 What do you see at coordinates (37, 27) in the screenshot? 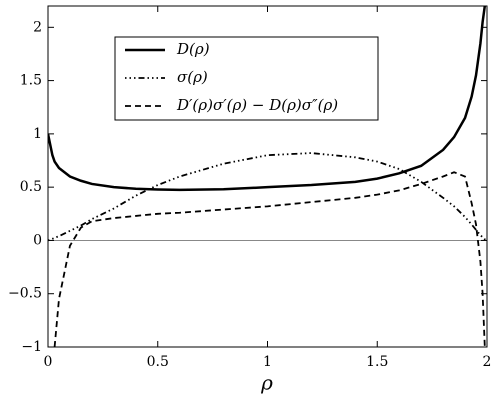
I see `y-tick-label: 2` at bounding box center [37, 27].